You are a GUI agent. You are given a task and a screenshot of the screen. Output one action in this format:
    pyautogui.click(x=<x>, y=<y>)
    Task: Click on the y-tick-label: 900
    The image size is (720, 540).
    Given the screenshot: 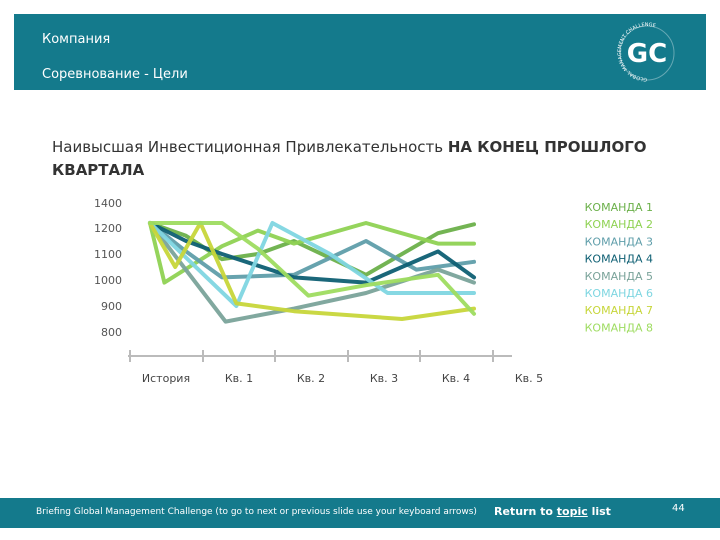 What is the action you would take?
    pyautogui.click(x=111, y=306)
    